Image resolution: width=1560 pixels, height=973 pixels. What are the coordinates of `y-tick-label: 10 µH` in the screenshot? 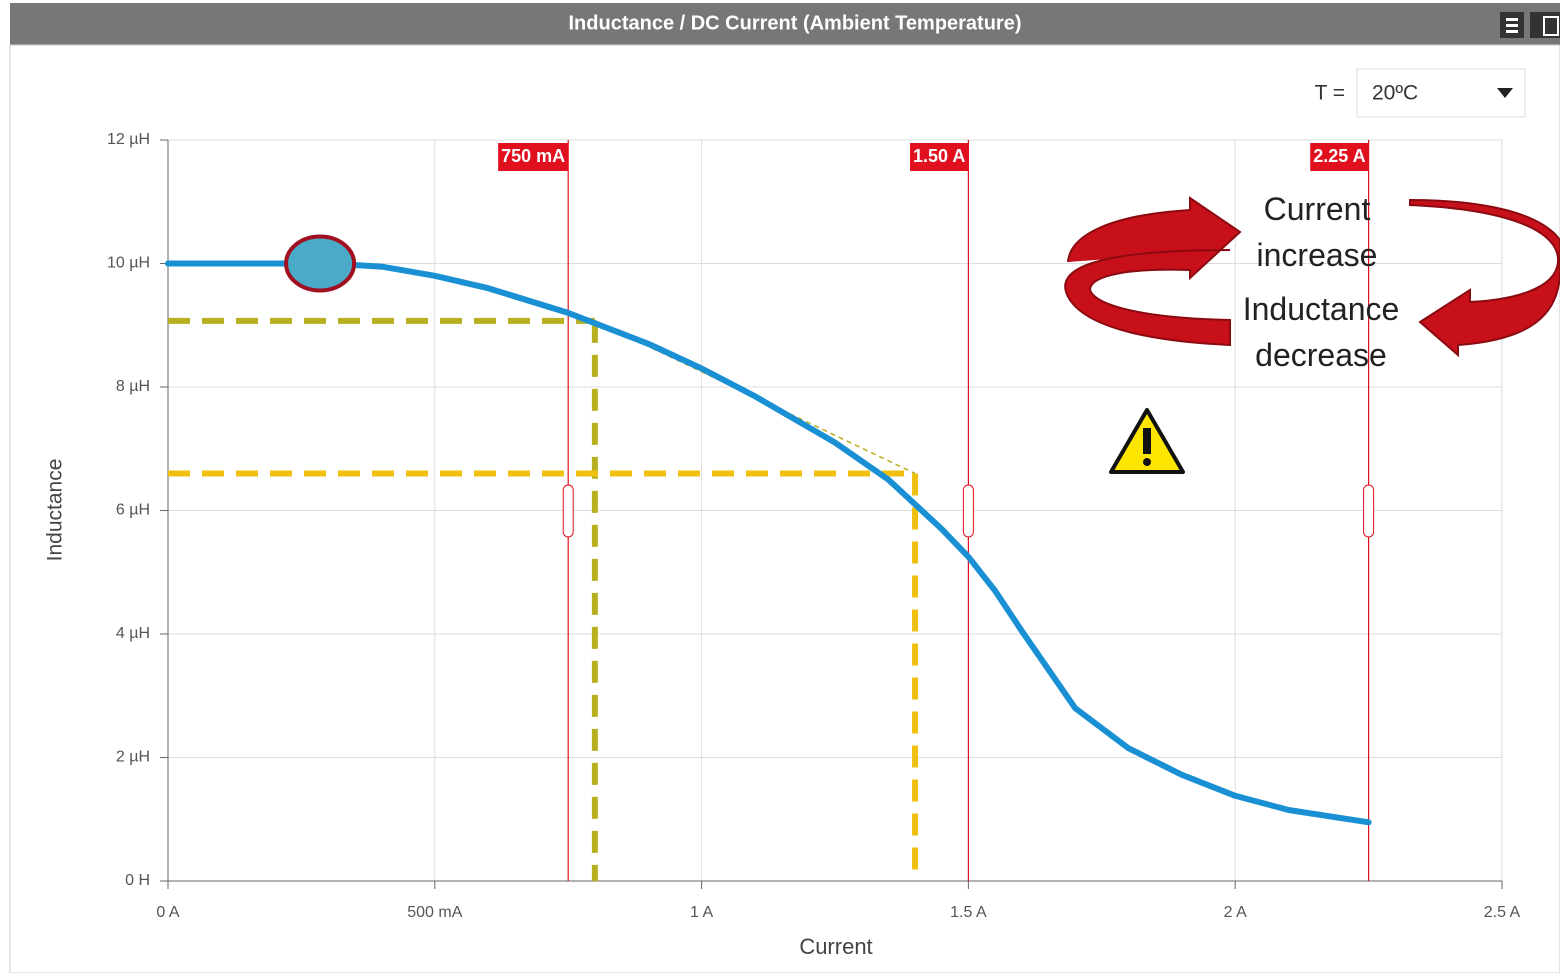 It's located at (128, 263).